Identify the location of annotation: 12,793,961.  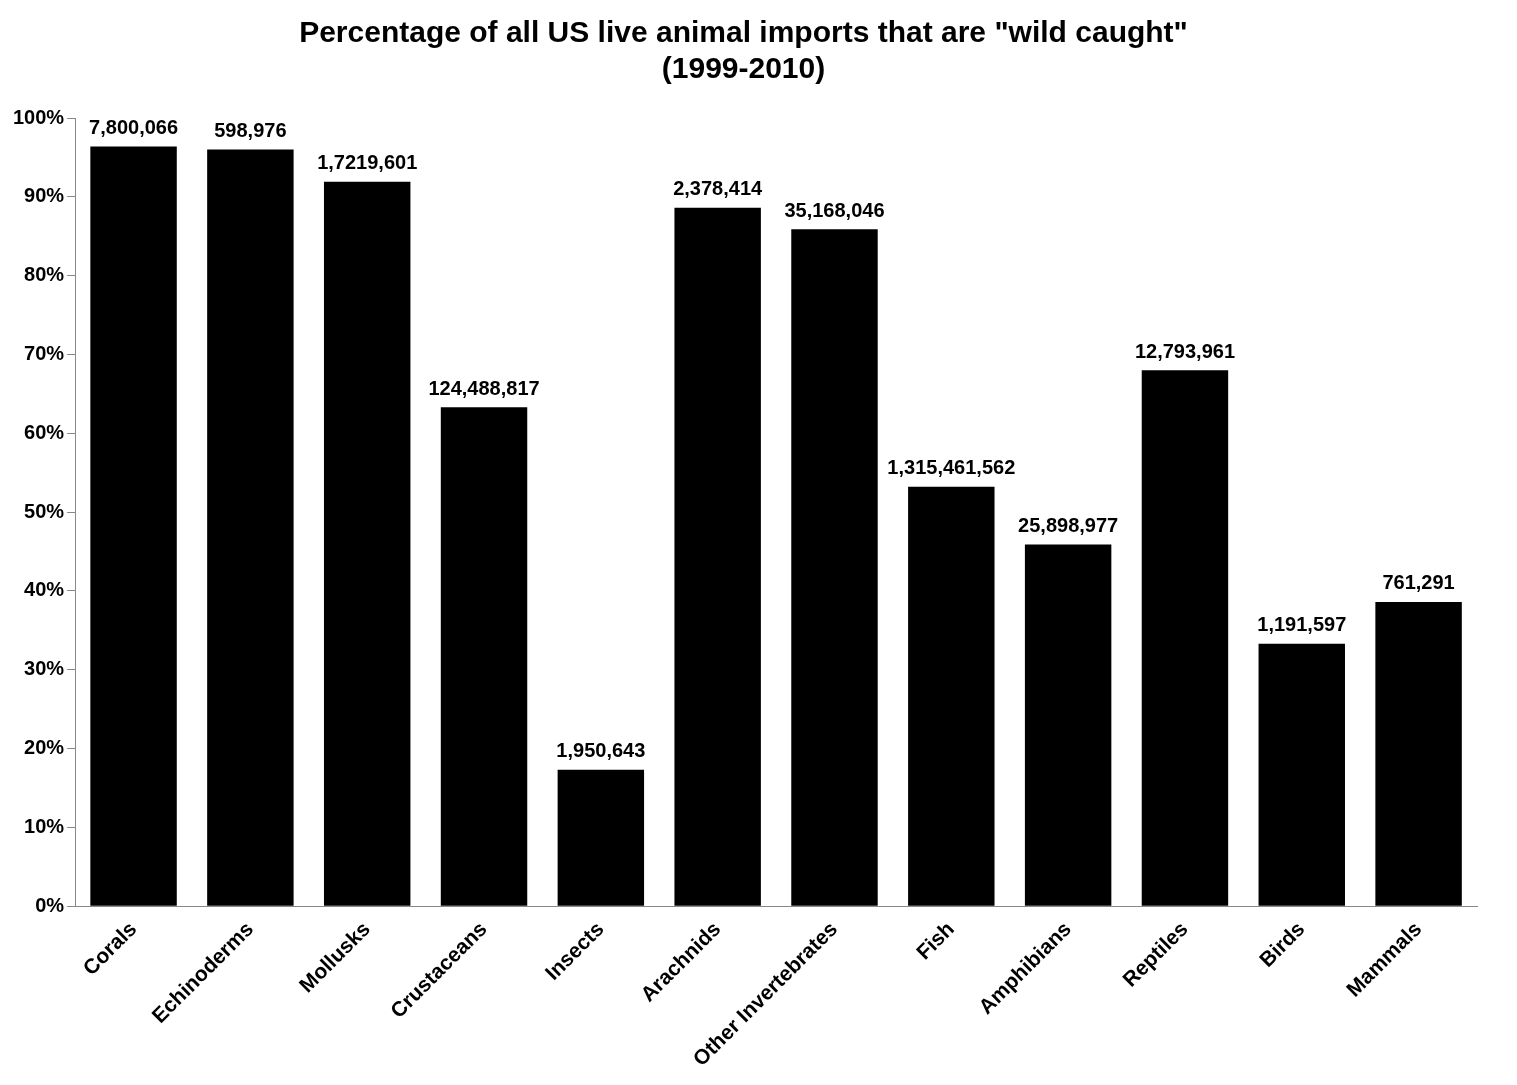
(1184, 350).